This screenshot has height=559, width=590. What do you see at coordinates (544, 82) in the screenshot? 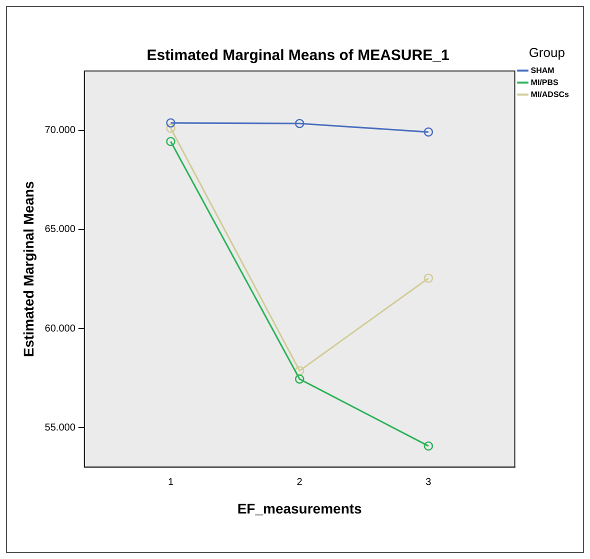
I see `legend-label: MI/PBS` at bounding box center [544, 82].